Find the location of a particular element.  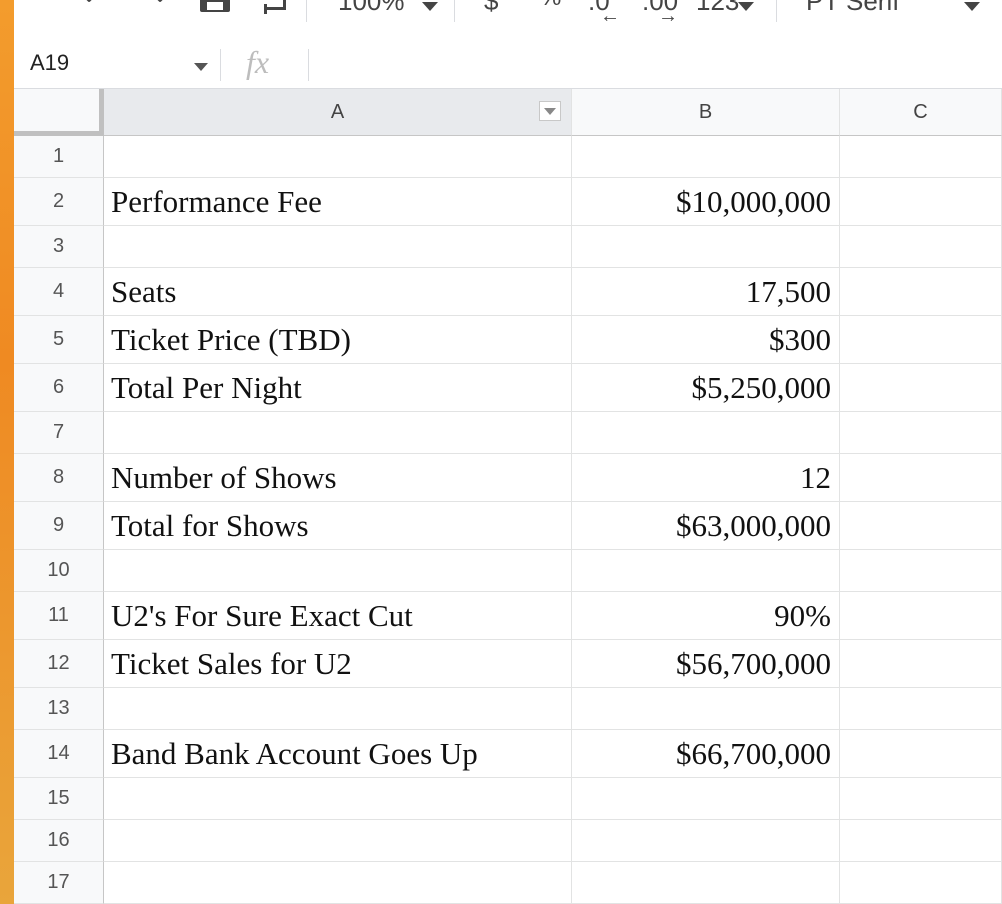

arrow-right-icon: → is located at coordinates (668, 16).